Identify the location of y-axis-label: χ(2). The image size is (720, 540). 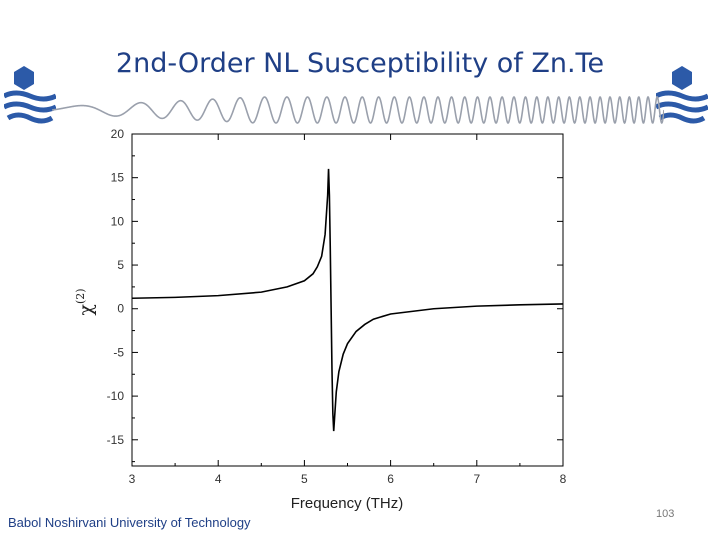
(85, 301).